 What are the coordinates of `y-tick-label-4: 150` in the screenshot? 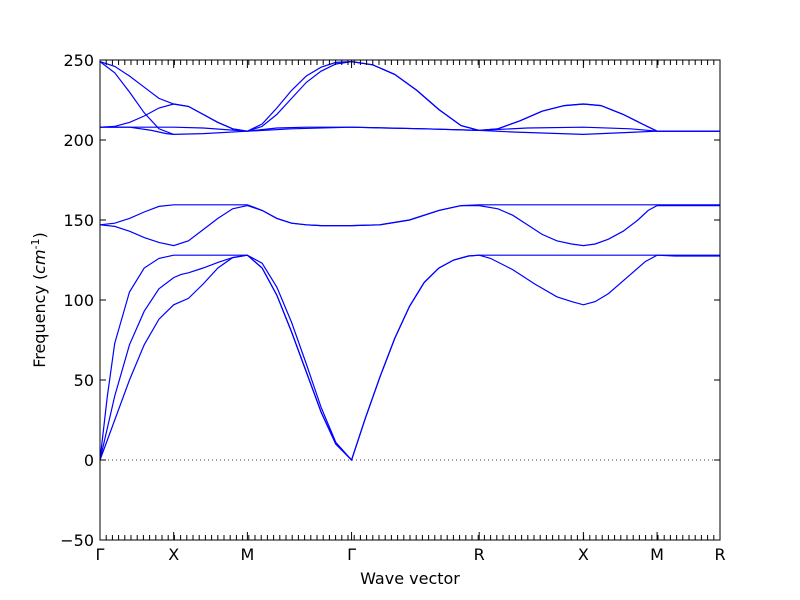 It's located at (78, 220).